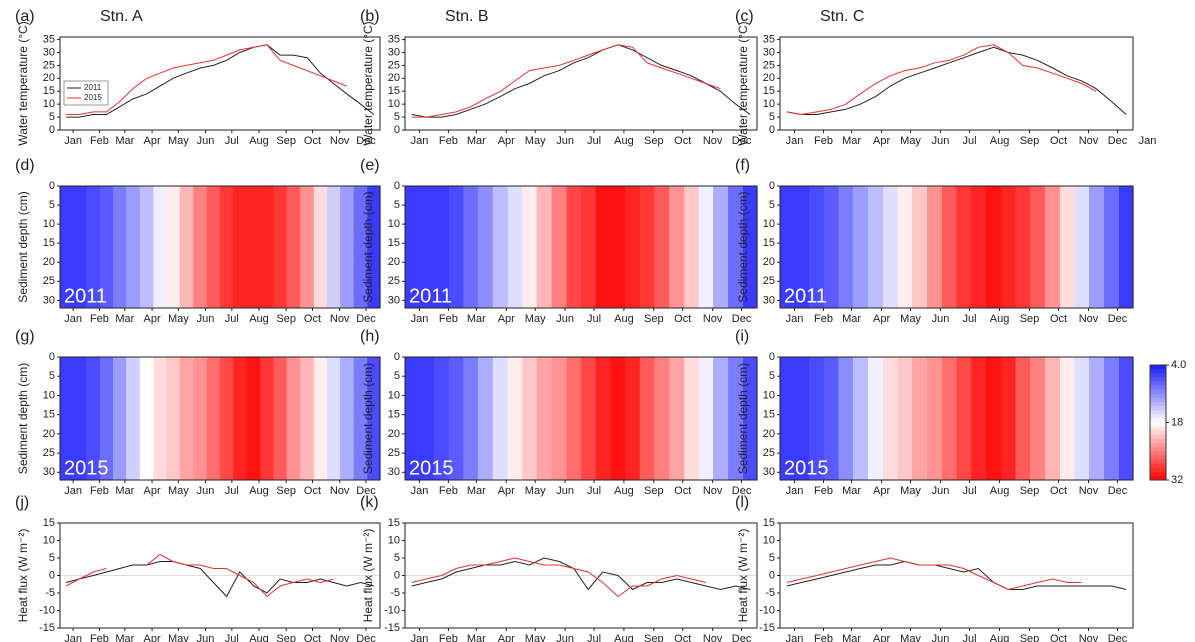 Image resolution: width=1195 pixels, height=642 pixels. I want to click on x-tick-label: Feb, so click(448, 319).